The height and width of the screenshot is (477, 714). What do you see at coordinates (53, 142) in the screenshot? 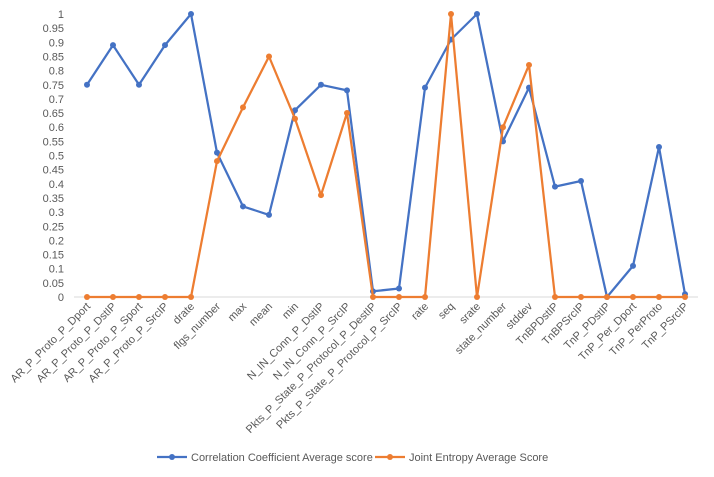
I see `y-tick-label: 0.55` at bounding box center [53, 142].